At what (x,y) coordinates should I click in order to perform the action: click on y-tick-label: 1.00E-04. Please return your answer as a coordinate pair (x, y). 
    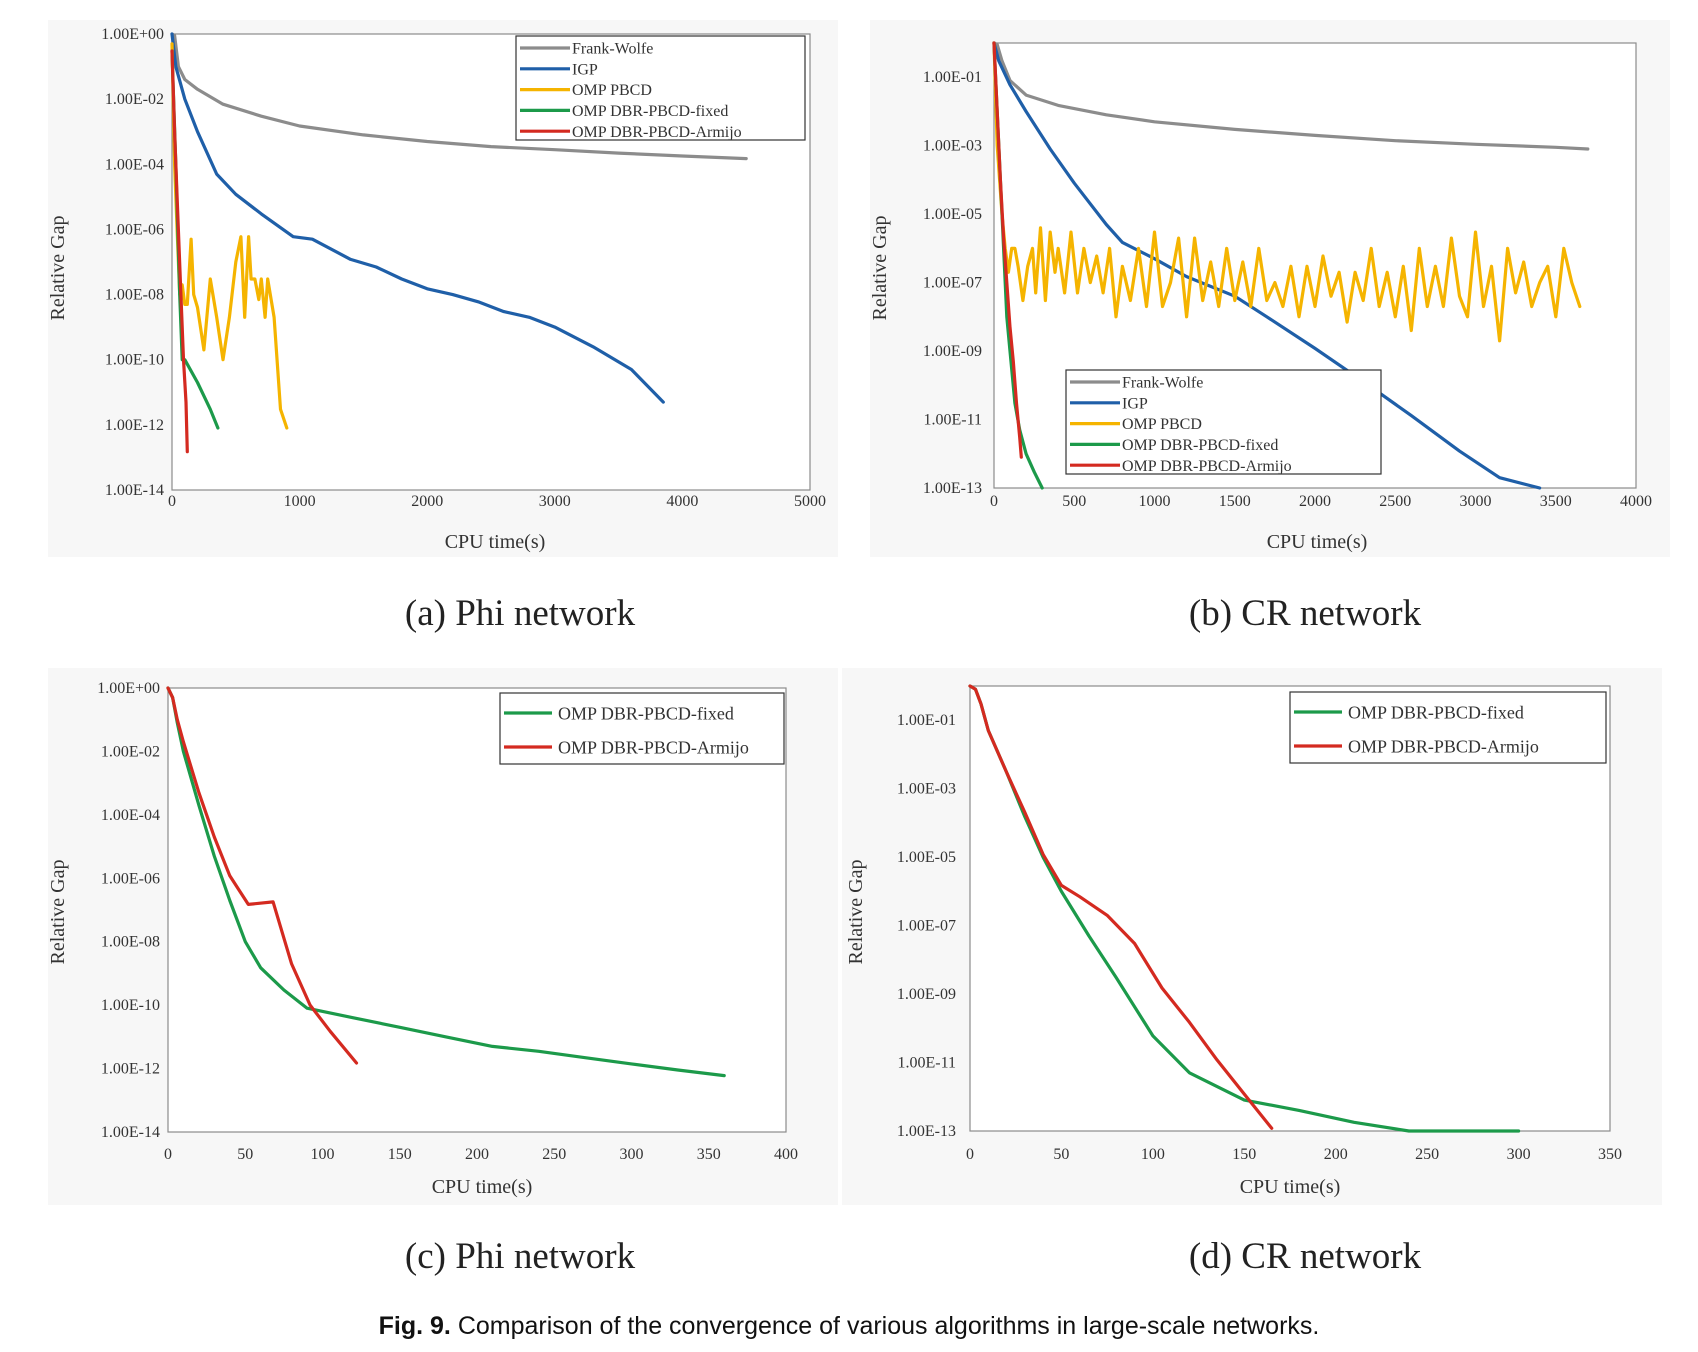
    Looking at the image, I should click on (130, 815).